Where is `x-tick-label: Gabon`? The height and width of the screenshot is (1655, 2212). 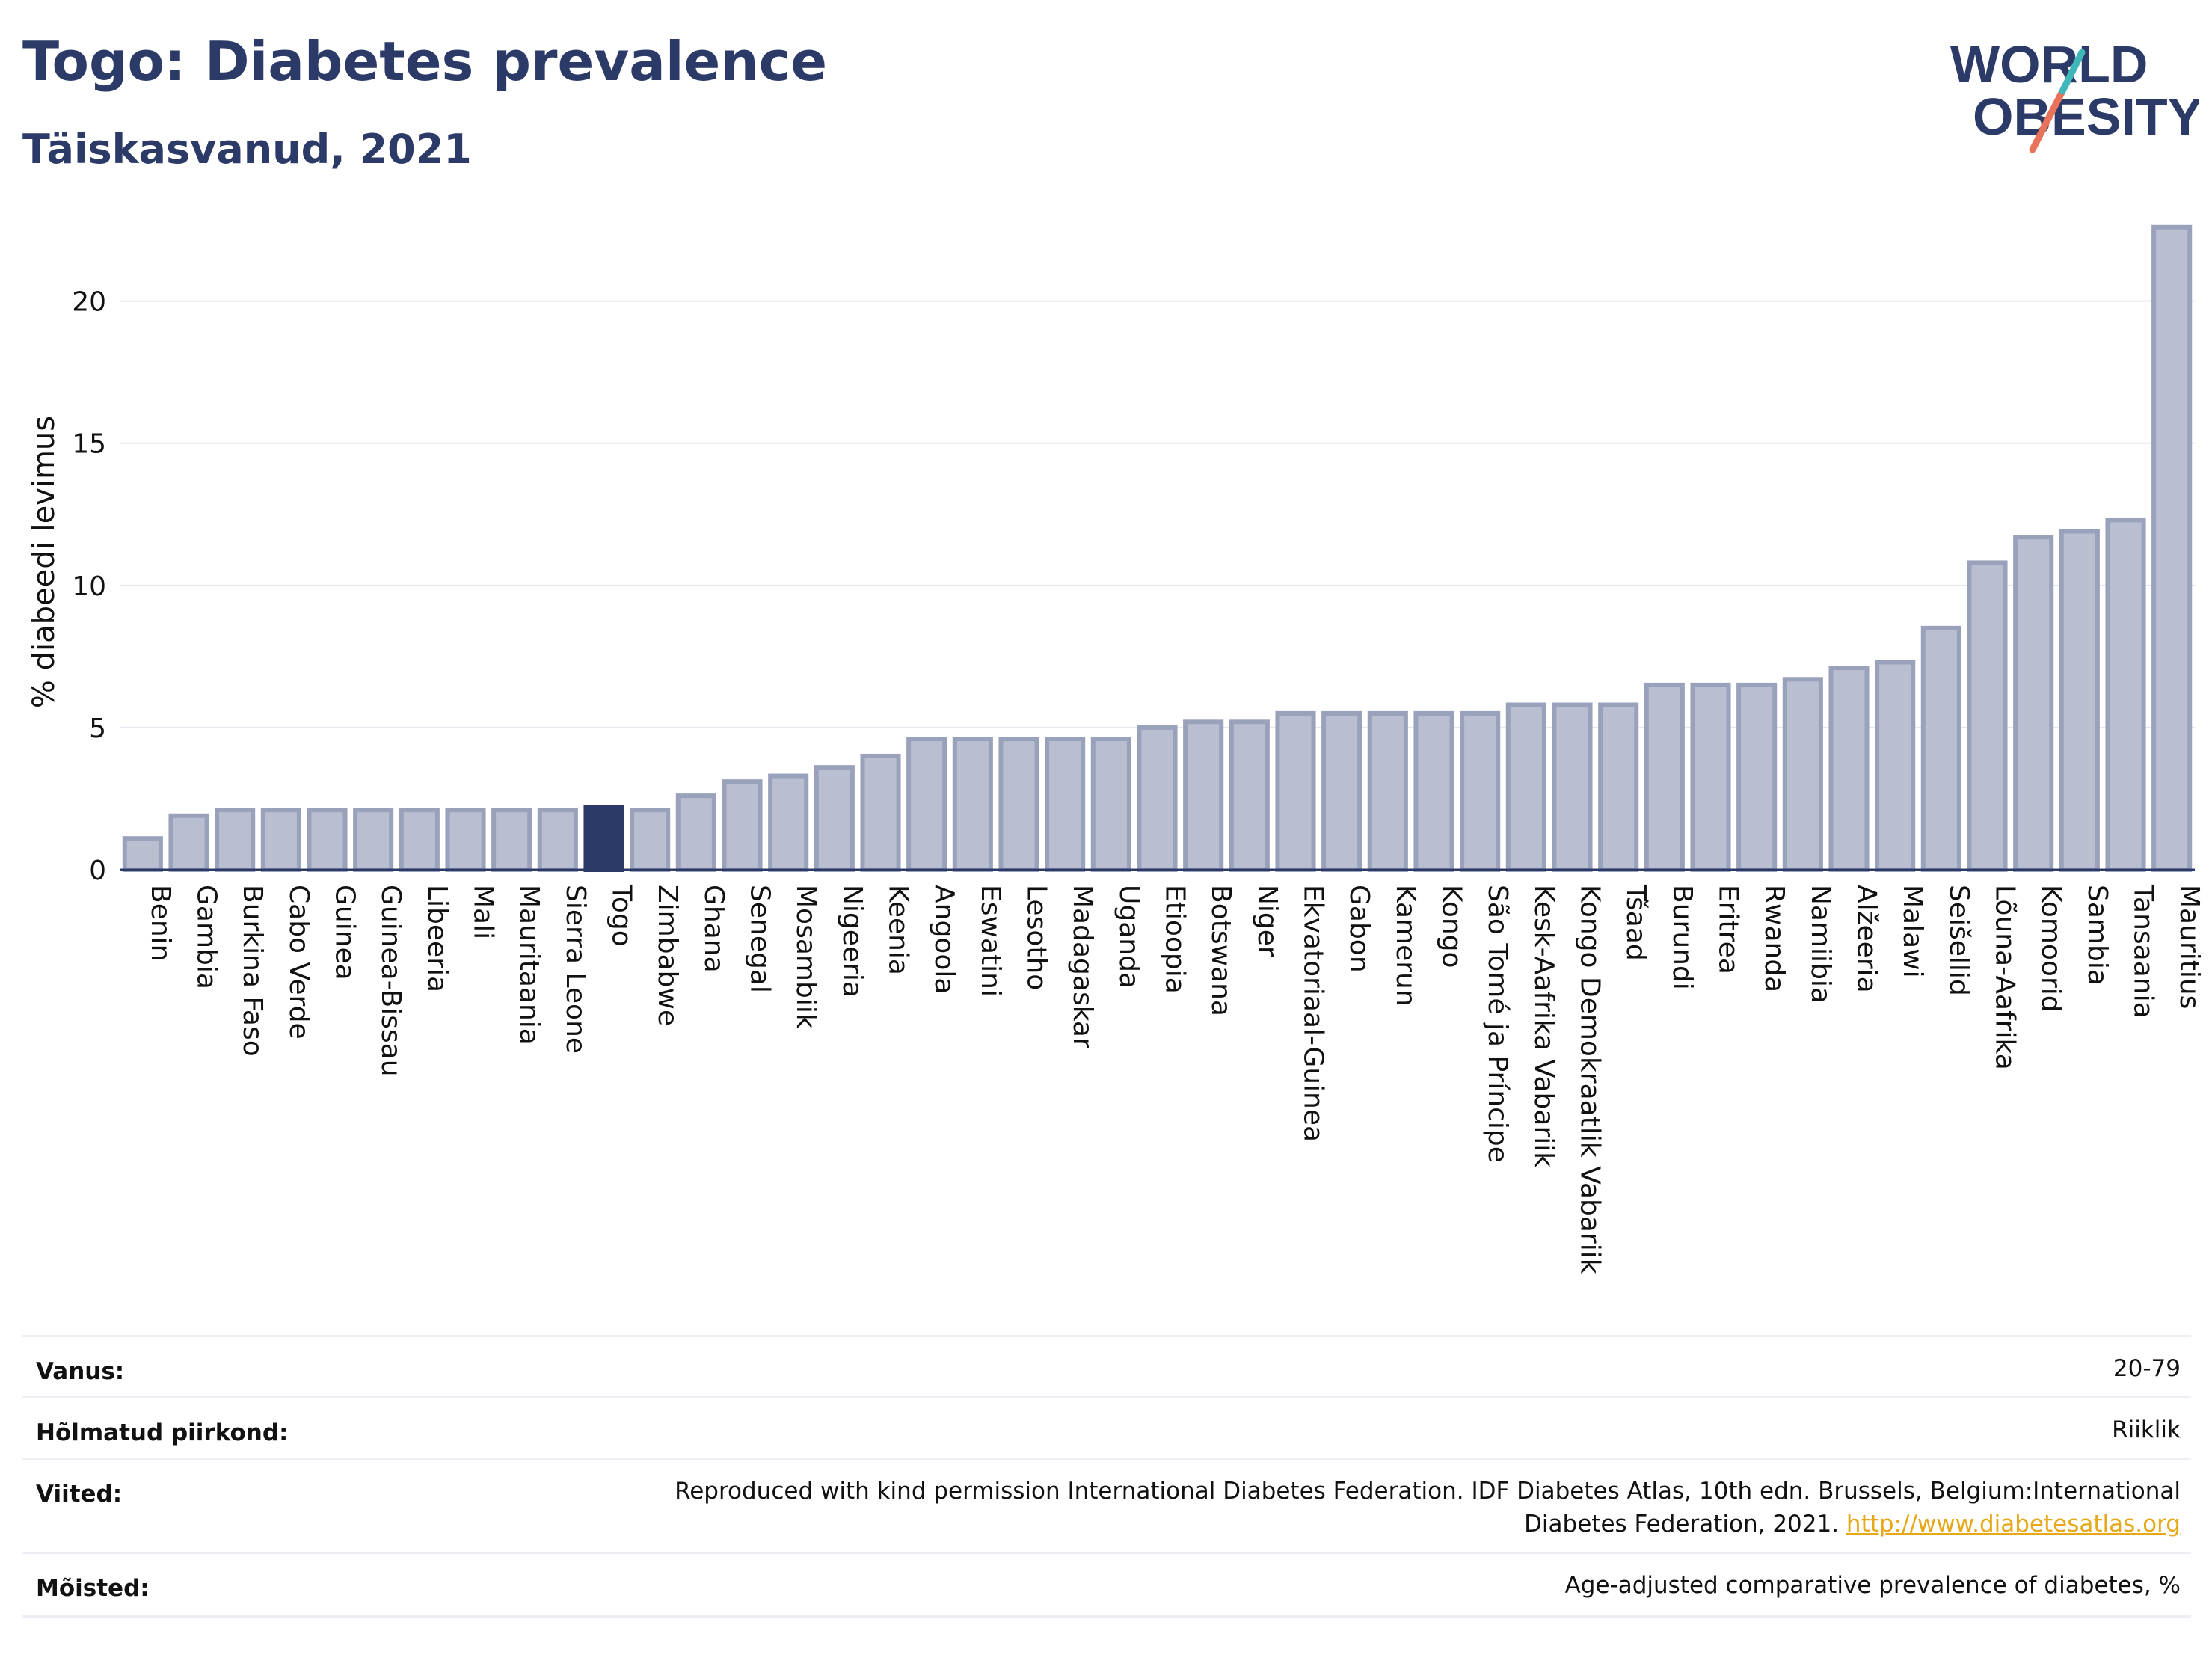 x-tick-label: Gabon is located at coordinates (1359, 929).